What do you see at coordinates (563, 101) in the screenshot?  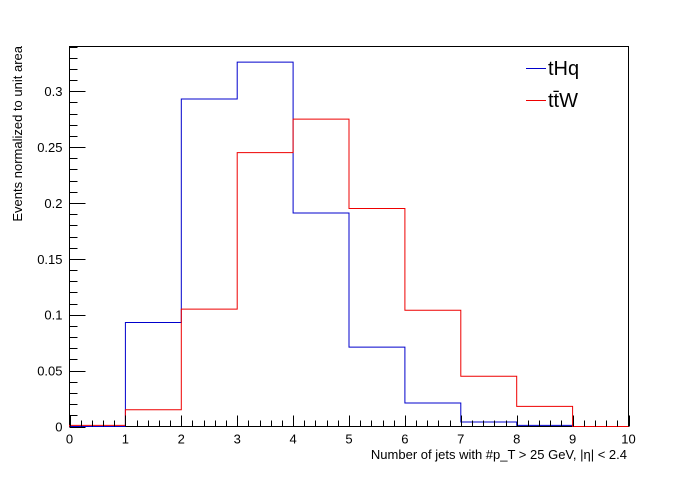 I see `legend-label-2: tt̄W` at bounding box center [563, 101].